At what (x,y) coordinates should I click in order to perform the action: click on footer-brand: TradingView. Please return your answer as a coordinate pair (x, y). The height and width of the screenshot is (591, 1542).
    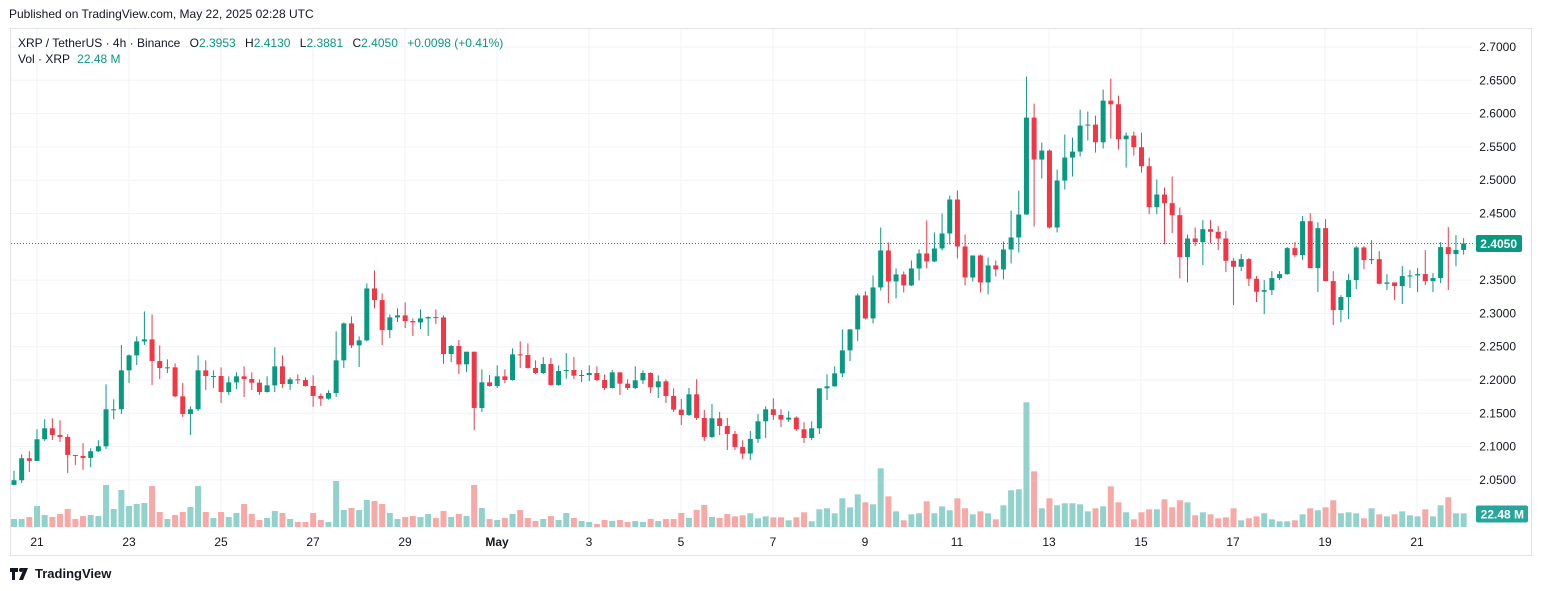
    Looking at the image, I should click on (73, 573).